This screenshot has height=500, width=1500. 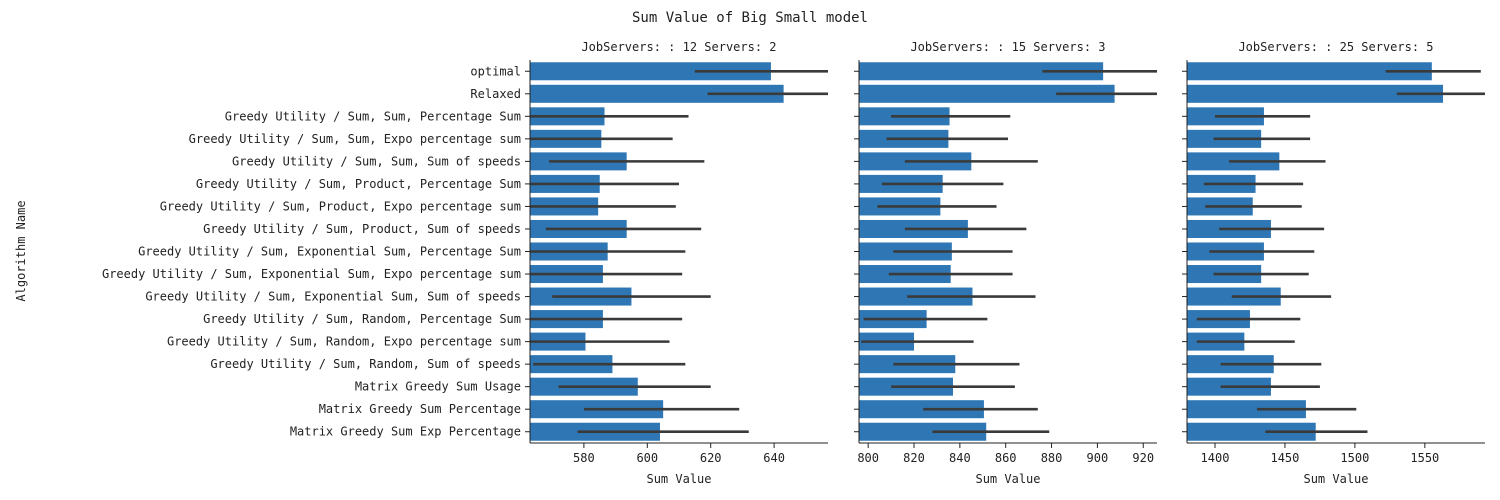 What do you see at coordinates (914, 458) in the screenshot?
I see `x-tick-label: 820` at bounding box center [914, 458].